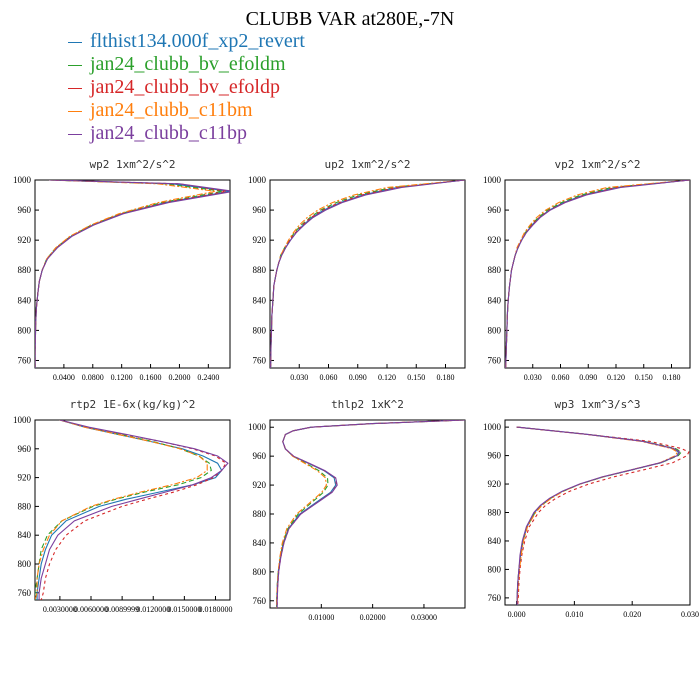 Image resolution: width=700 pixels, height=700 pixels. What do you see at coordinates (122, 609) in the screenshot?
I see `x-tick-label: 0.0089999` at bounding box center [122, 609].